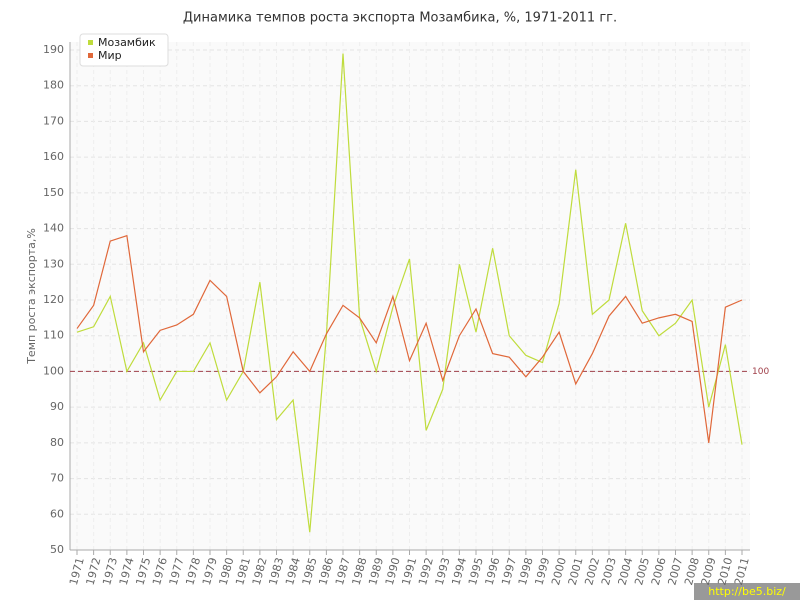 The image size is (800, 604). What do you see at coordinates (57, 406) in the screenshot?
I see `y-tick-label: 90` at bounding box center [57, 406].